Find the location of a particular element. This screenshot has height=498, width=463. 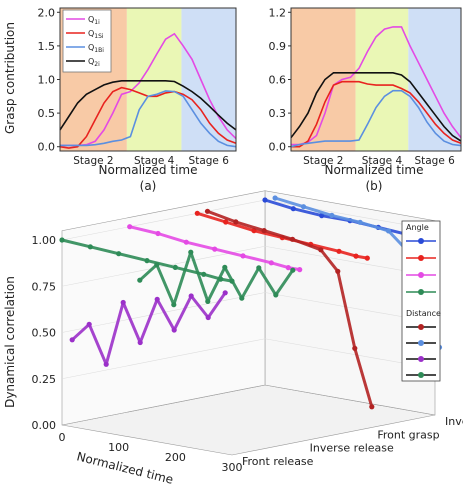

panel-b-stage-2-band is located at coordinates (382, 79).